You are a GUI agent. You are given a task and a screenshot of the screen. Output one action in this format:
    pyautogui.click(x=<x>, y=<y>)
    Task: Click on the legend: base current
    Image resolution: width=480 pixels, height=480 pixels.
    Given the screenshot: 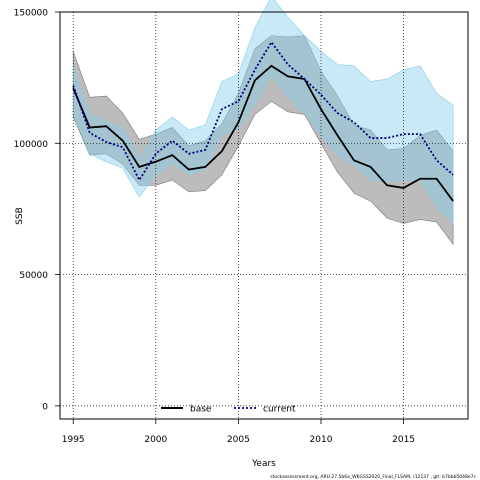 What is the action you would take?
    pyautogui.click(x=228, y=410)
    